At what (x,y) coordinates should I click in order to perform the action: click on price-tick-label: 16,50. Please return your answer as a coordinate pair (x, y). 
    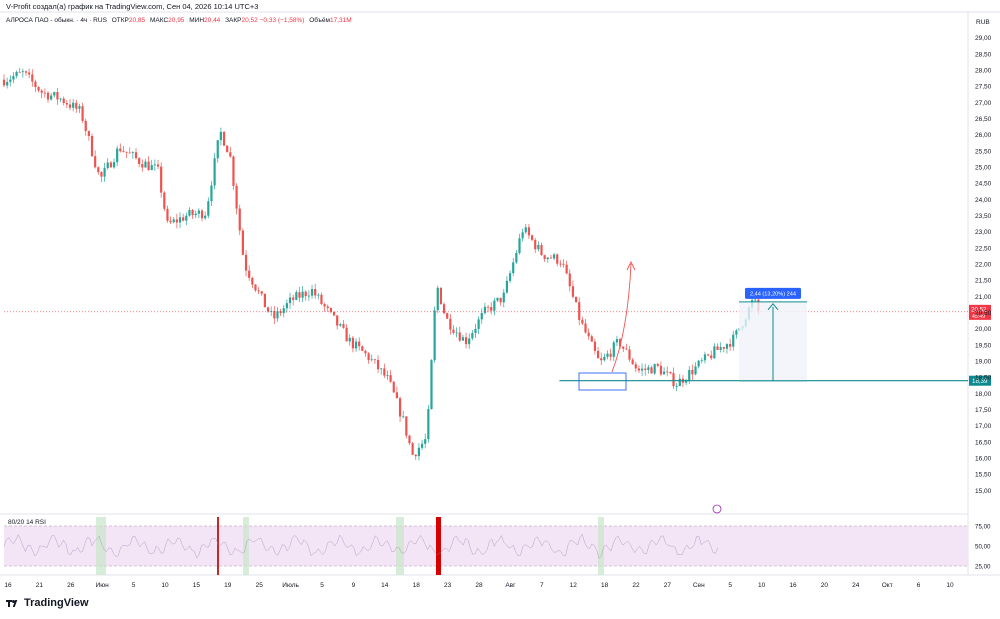
    Looking at the image, I should click on (983, 442).